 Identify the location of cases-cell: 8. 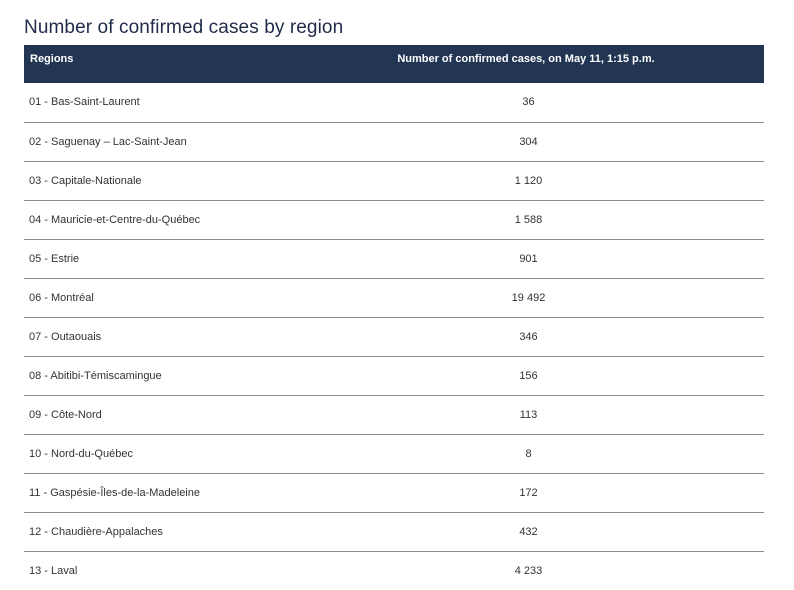
(555, 454).